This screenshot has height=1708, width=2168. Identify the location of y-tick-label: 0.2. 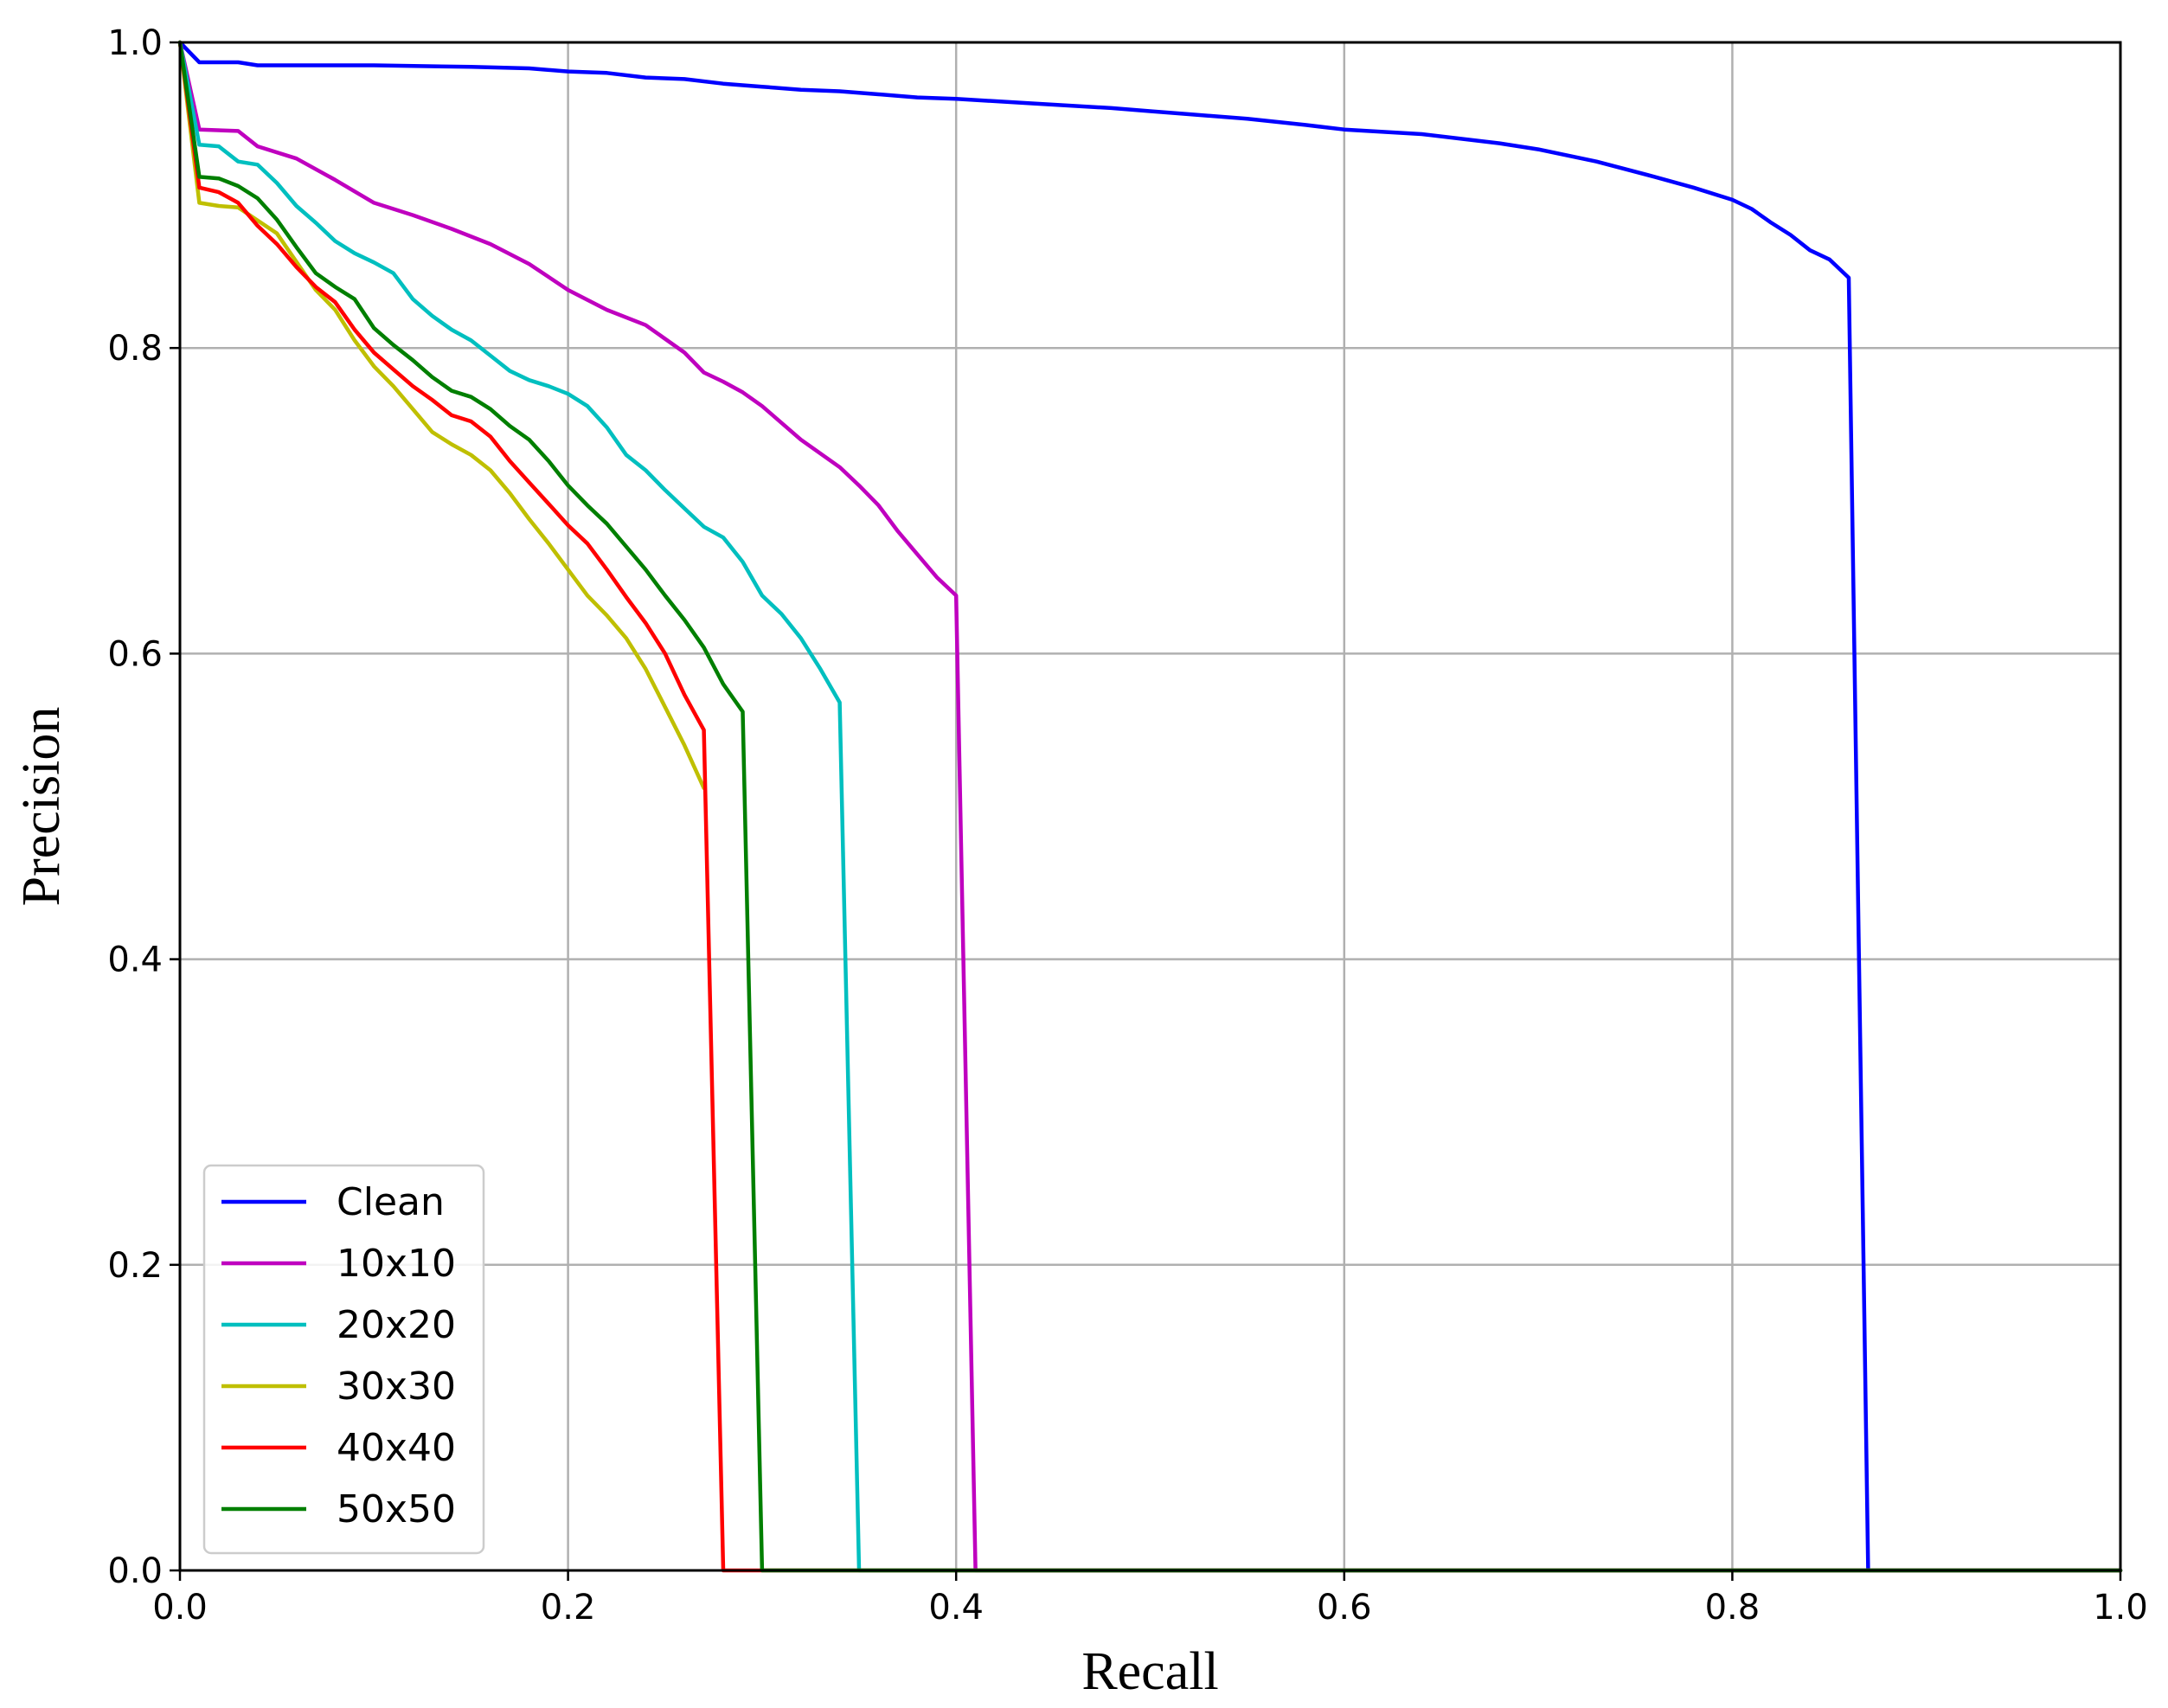
(135, 1266).